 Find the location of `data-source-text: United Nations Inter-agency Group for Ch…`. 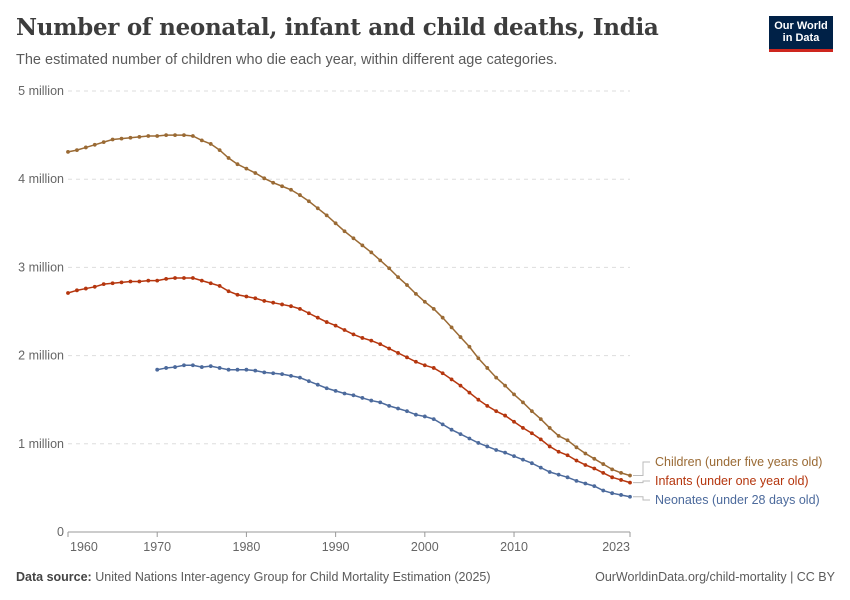

data-source-text: United Nations Inter-agency Group for Ch… is located at coordinates (293, 577).